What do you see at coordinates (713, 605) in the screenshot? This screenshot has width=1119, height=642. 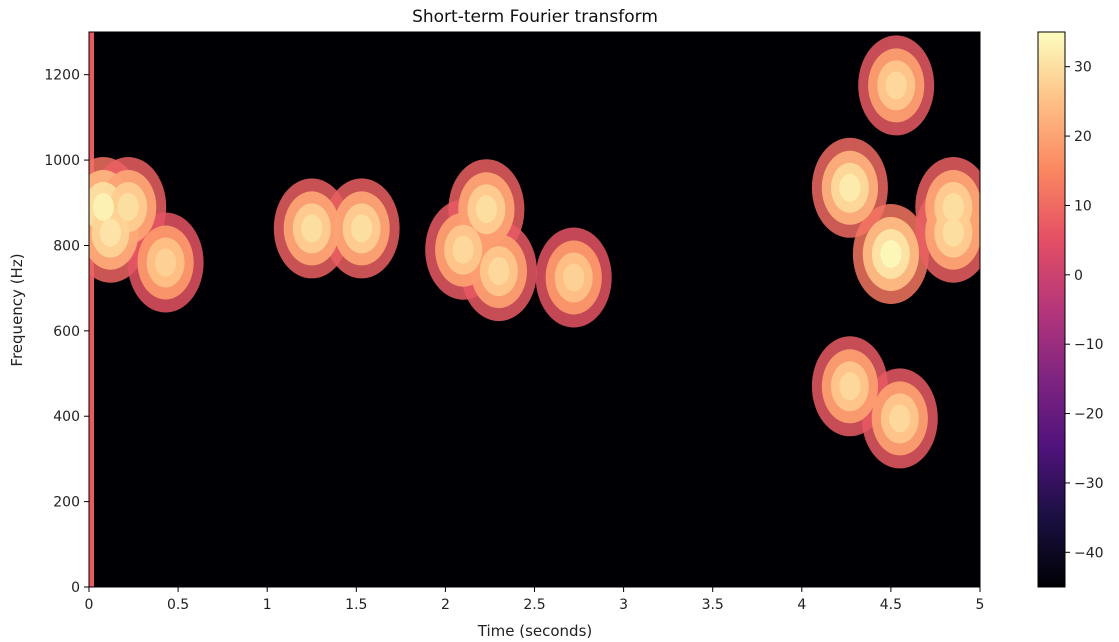 I see `x-tick-label: 3.5` at bounding box center [713, 605].